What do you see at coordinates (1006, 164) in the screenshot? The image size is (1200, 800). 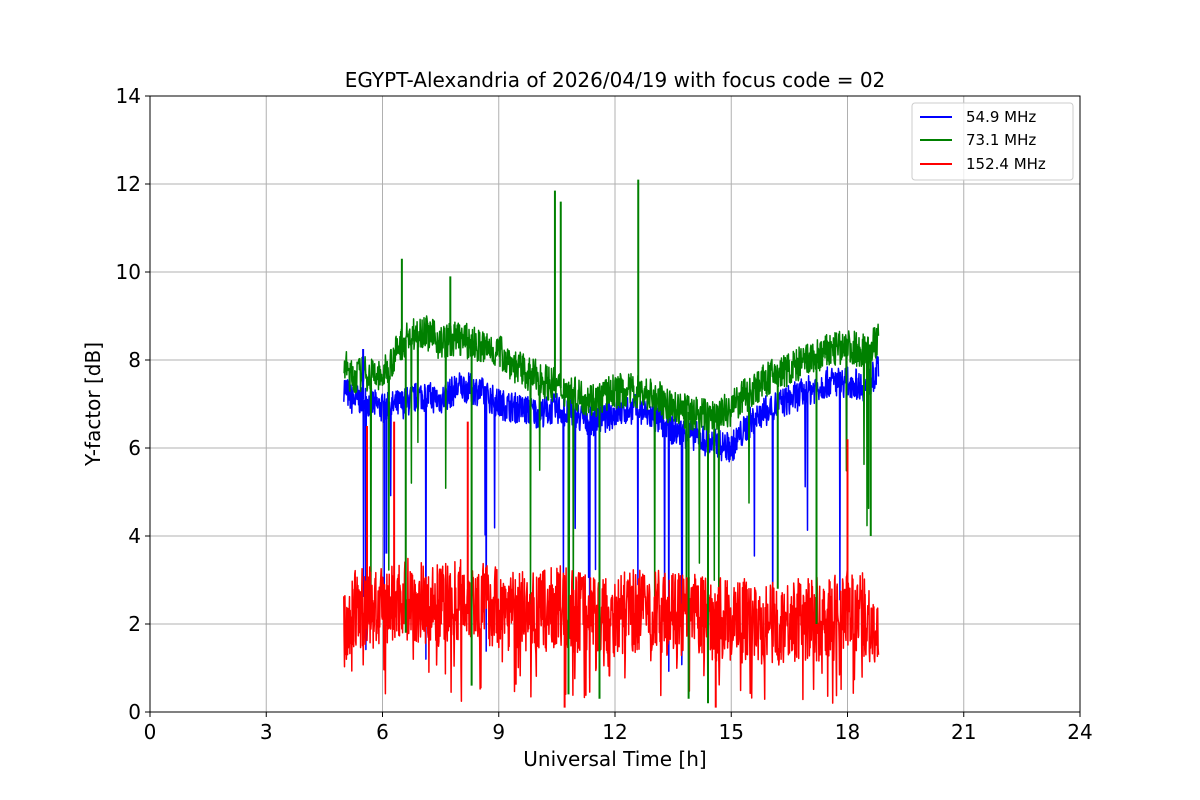 I see `legend-label-152-4: 152.4 MHz` at bounding box center [1006, 164].